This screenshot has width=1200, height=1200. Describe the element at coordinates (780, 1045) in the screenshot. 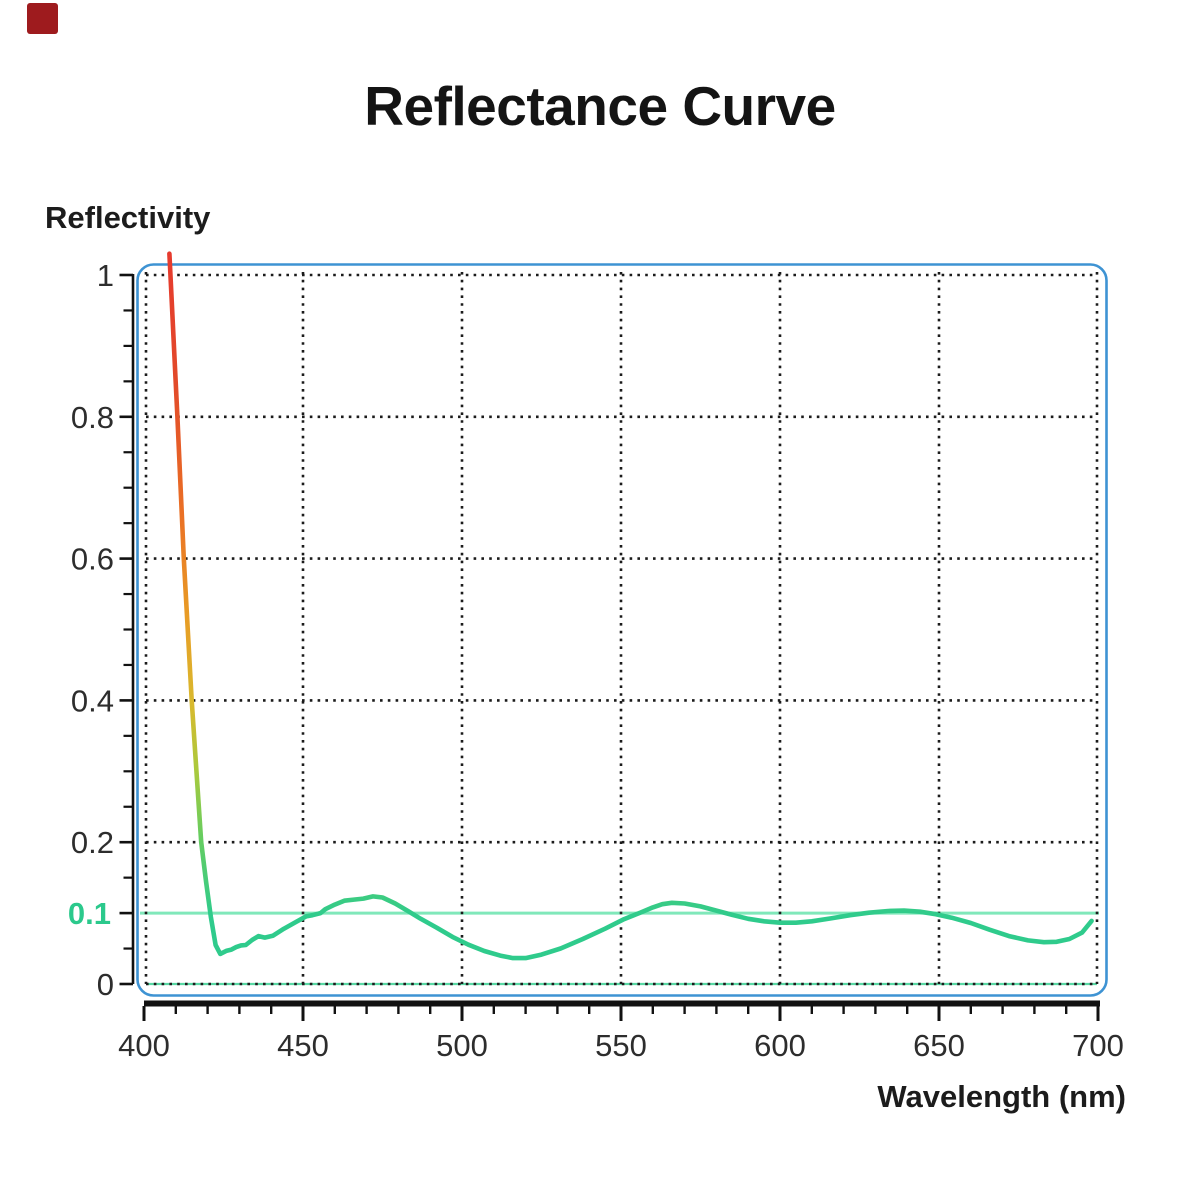

I see `svg-text: 600` at that location.